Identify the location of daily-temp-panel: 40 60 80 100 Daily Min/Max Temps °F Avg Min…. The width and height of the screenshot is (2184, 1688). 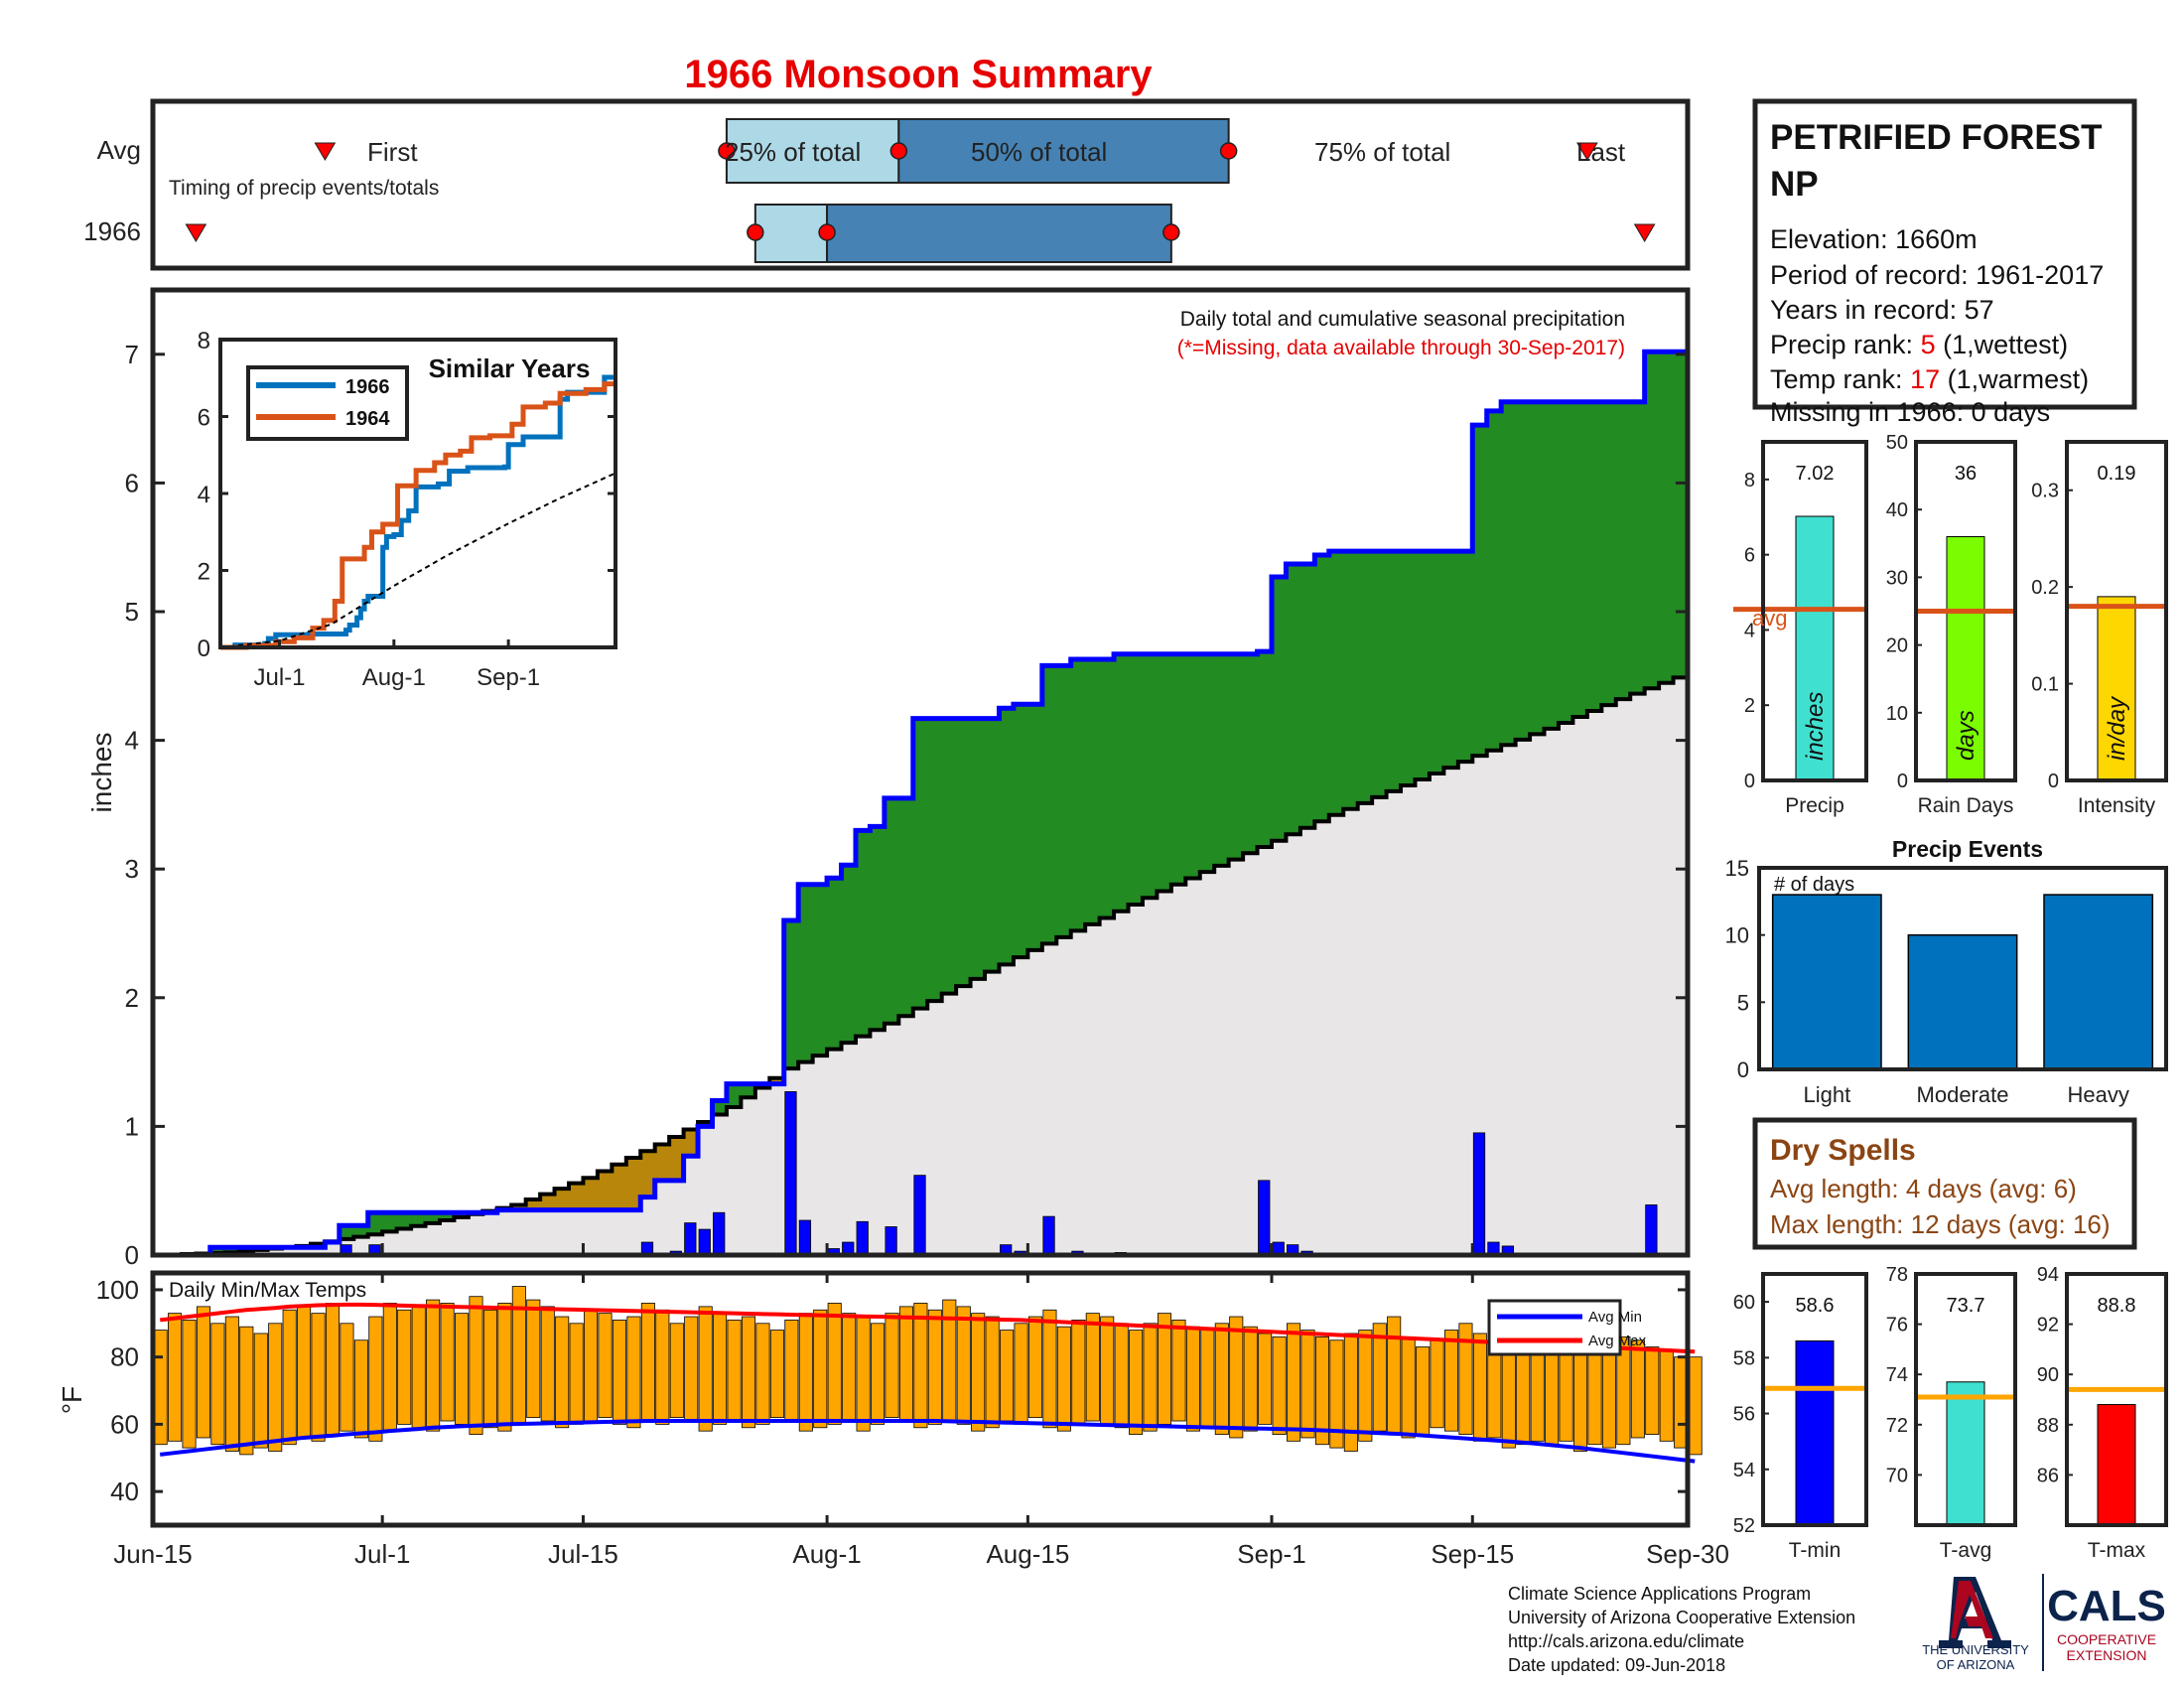
(880, 1399).